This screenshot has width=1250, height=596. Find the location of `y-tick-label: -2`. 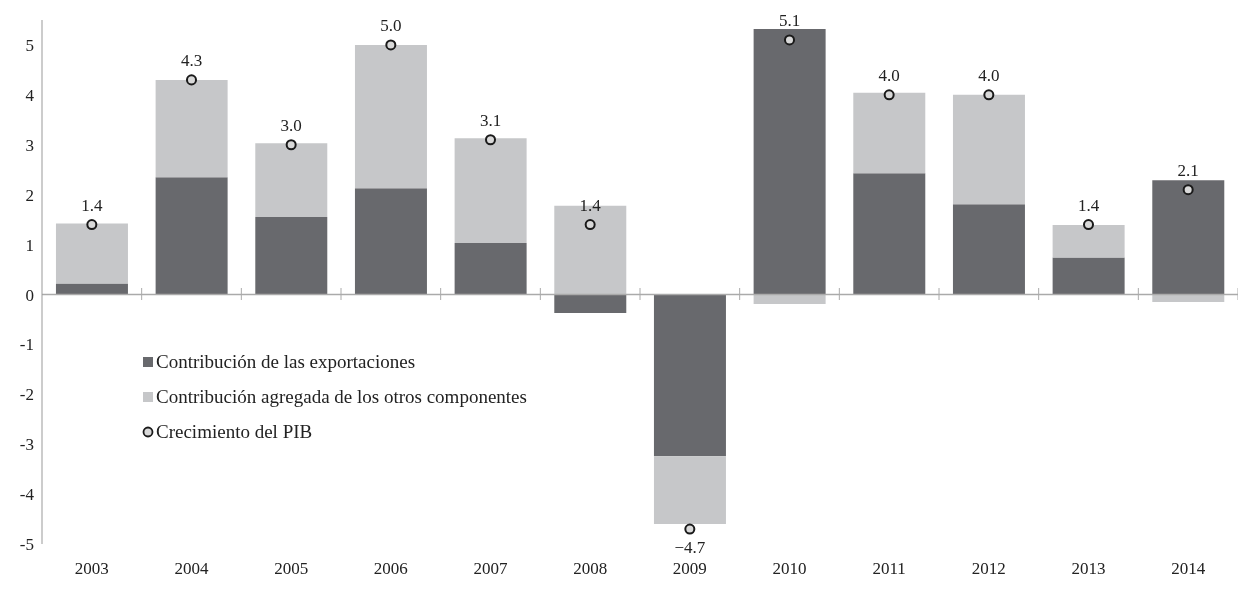

y-tick-label: -2 is located at coordinates (26, 395).